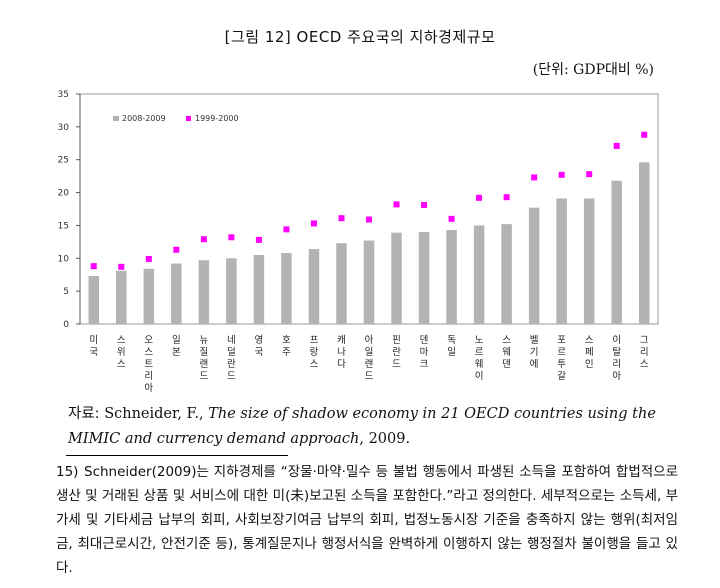  What do you see at coordinates (64, 259) in the screenshot?
I see `y-tick-label: 10` at bounding box center [64, 259].